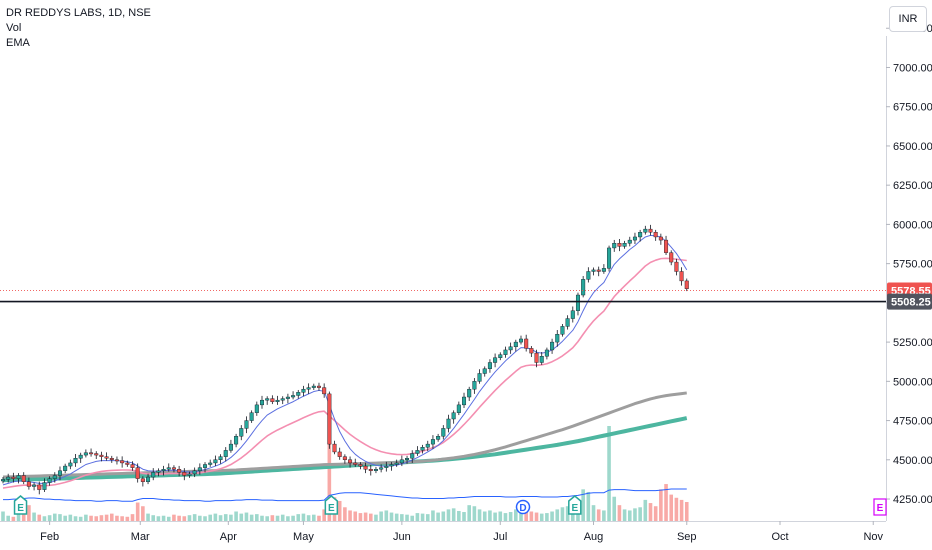 Image resolution: width=932 pixels, height=550 pixels. What do you see at coordinates (908, 19) in the screenshot?
I see `currency-button: INR` at bounding box center [908, 19].